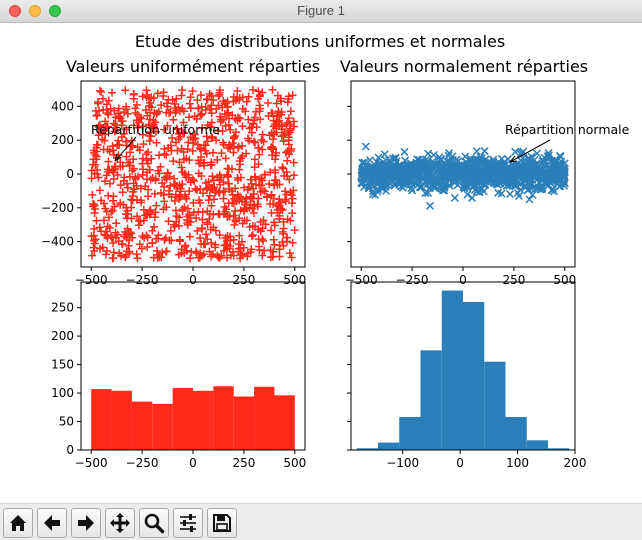  I want to click on move-icon, so click(120, 523).